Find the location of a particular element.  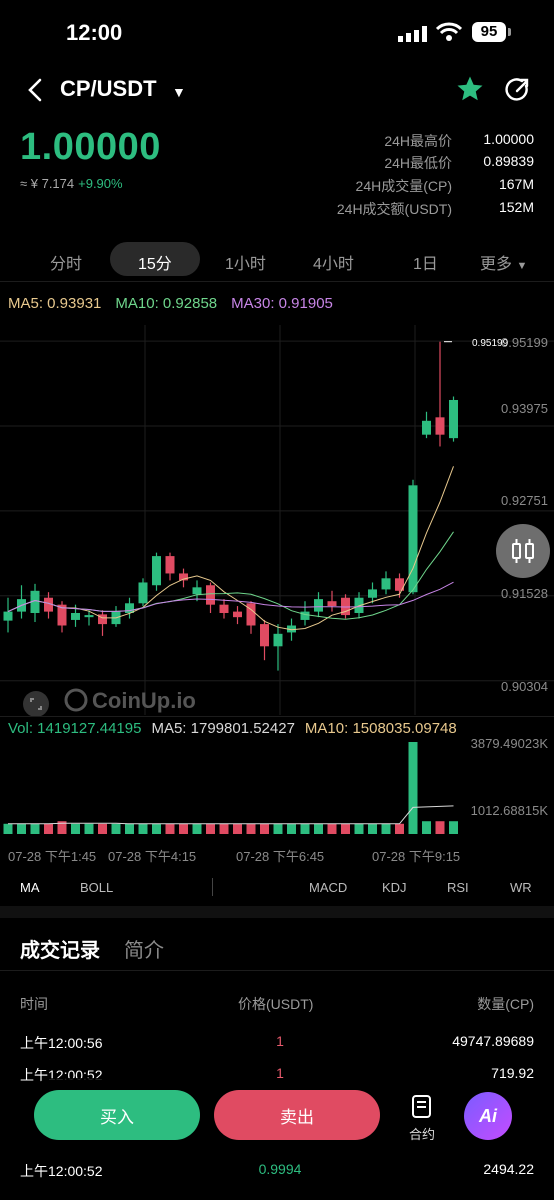

fiat-value: ≈ ¥ 7.174 is located at coordinates (47, 183).